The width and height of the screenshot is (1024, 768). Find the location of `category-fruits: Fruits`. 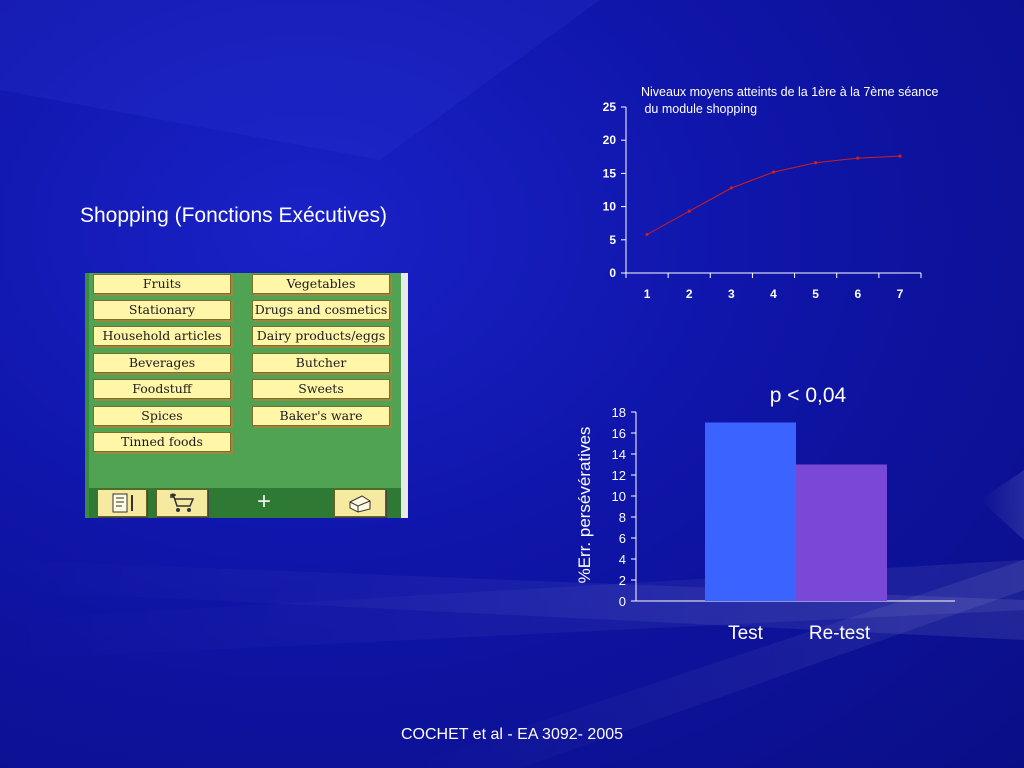

category-fruits: Fruits is located at coordinates (162, 284).